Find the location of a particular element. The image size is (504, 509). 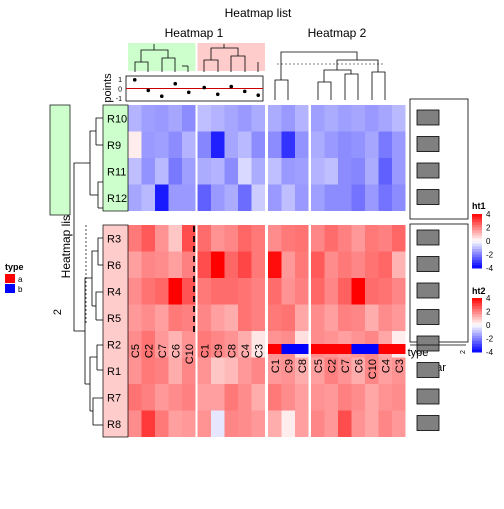

ht2-col-label: C1 is located at coordinates (276, 366).